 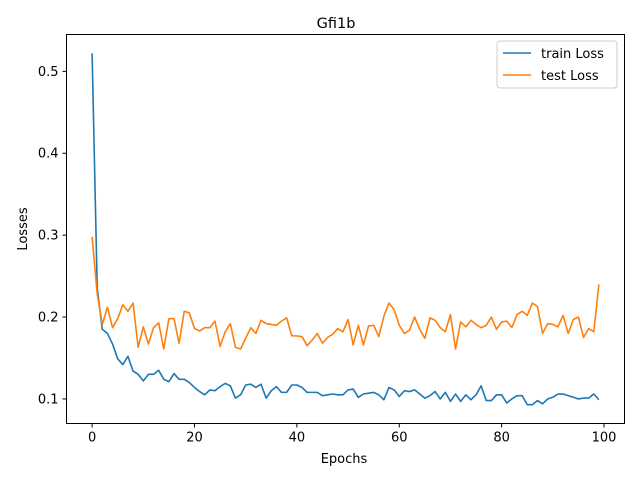 I want to click on legend: train Loss test Loss, so click(x=557, y=64).